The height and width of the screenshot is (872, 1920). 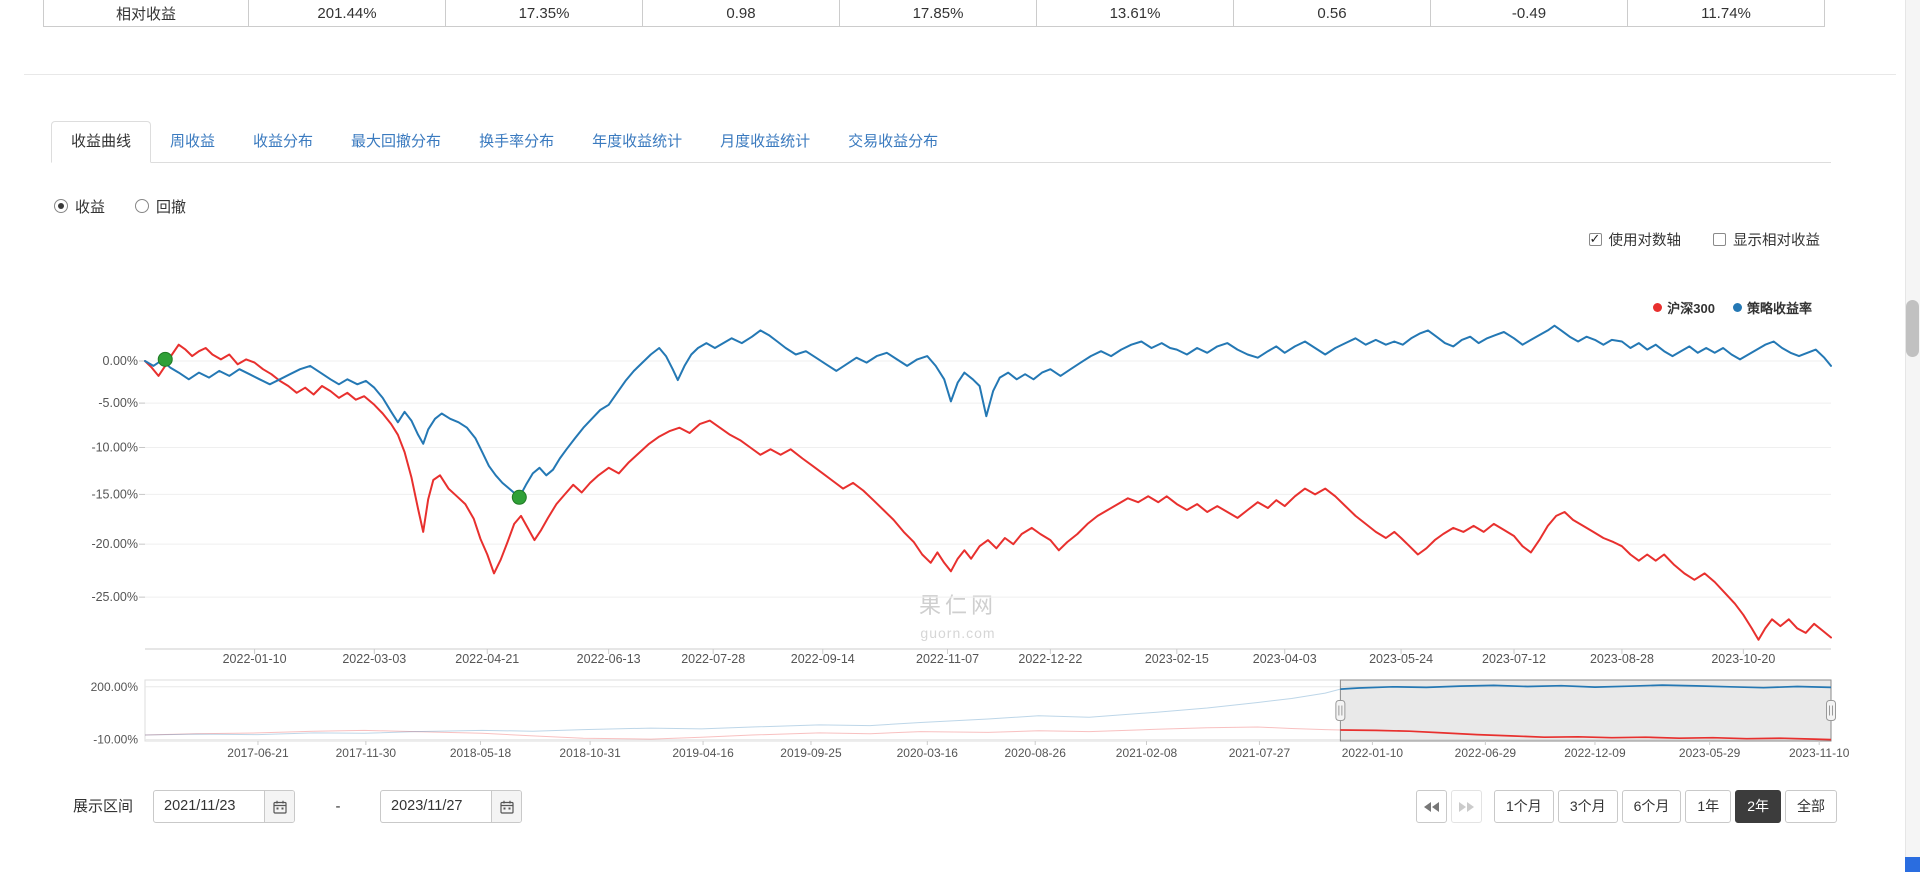 I want to click on y-axis-label: 0.00%, so click(x=120, y=361).